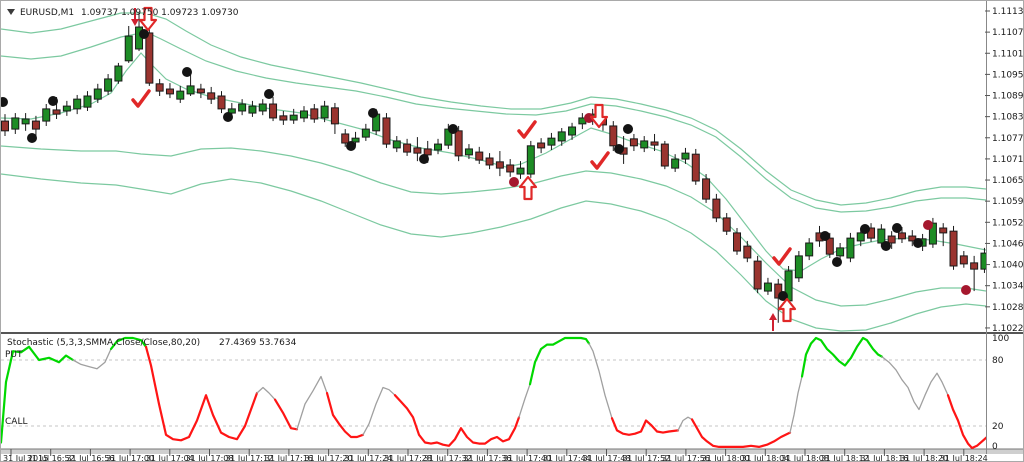 The image size is (1024, 462). I want to click on time-tick-label: 31 Jul 17:56, so click(686, 458).